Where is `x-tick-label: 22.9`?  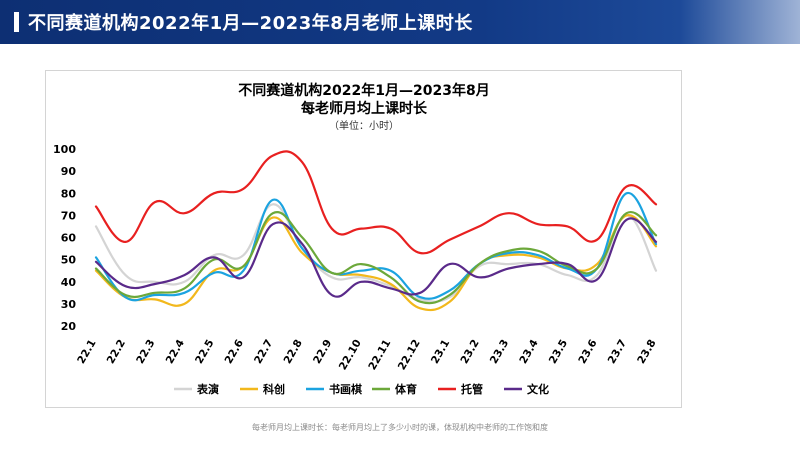
x-tick-label: 22.9 is located at coordinates (322, 352).